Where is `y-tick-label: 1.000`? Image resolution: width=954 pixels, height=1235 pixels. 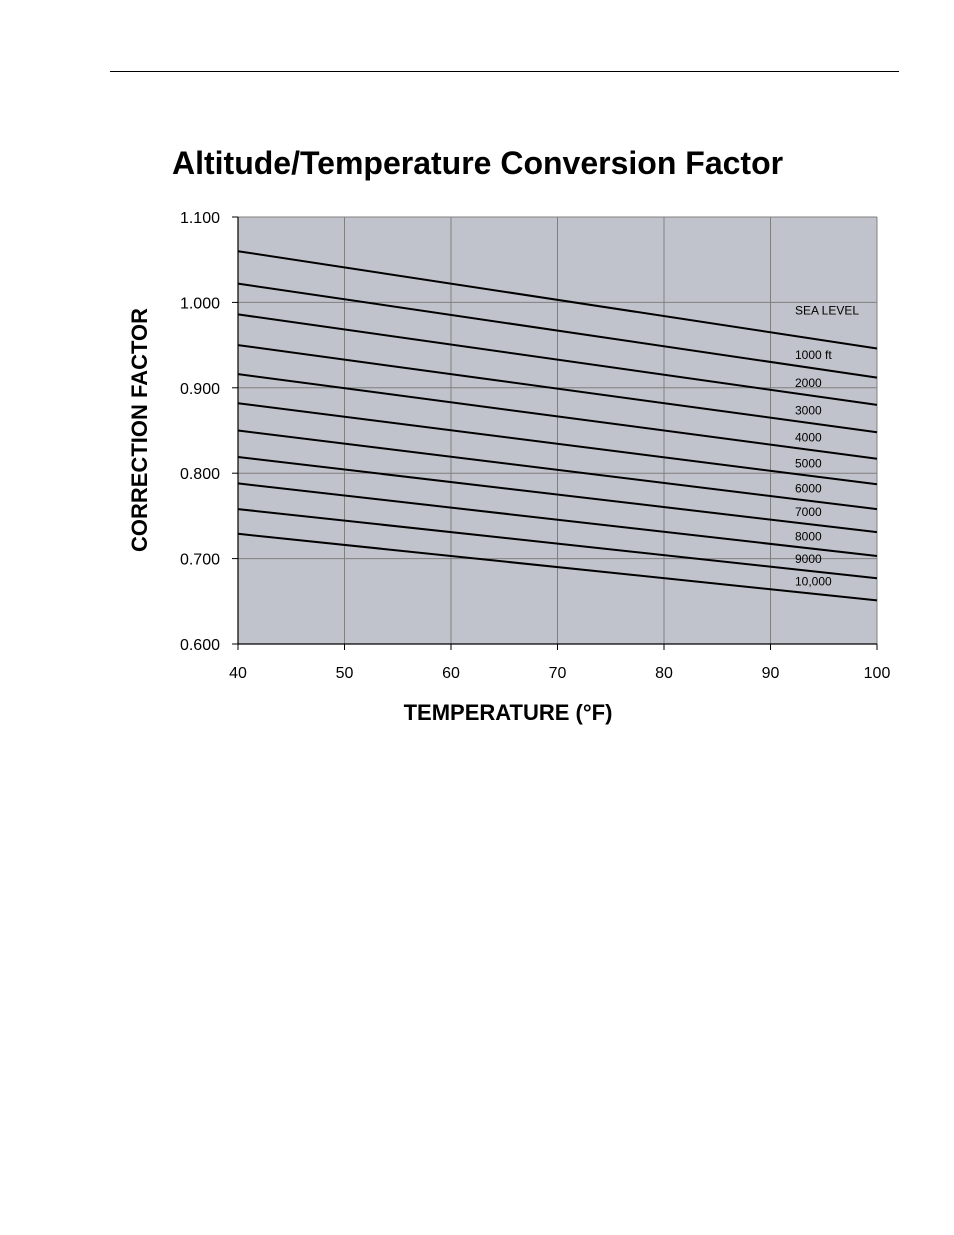
y-tick-label: 1.000 is located at coordinates (200, 303).